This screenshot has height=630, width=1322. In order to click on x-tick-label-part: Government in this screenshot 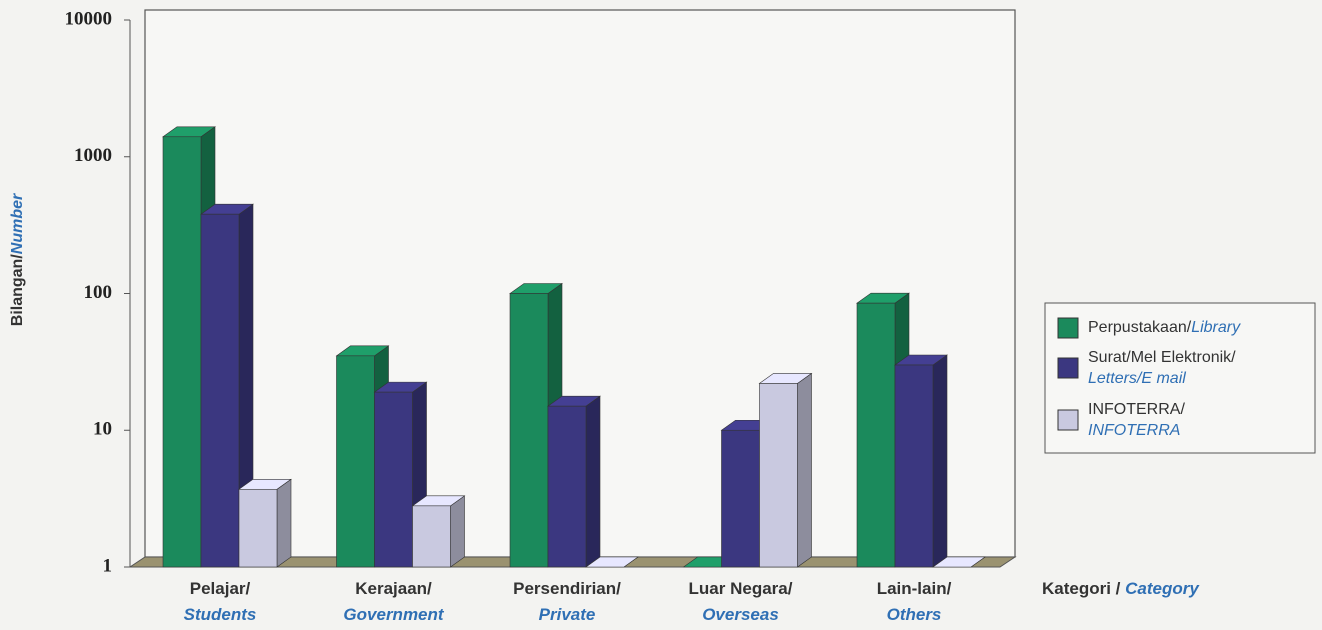, I will do `click(393, 614)`.